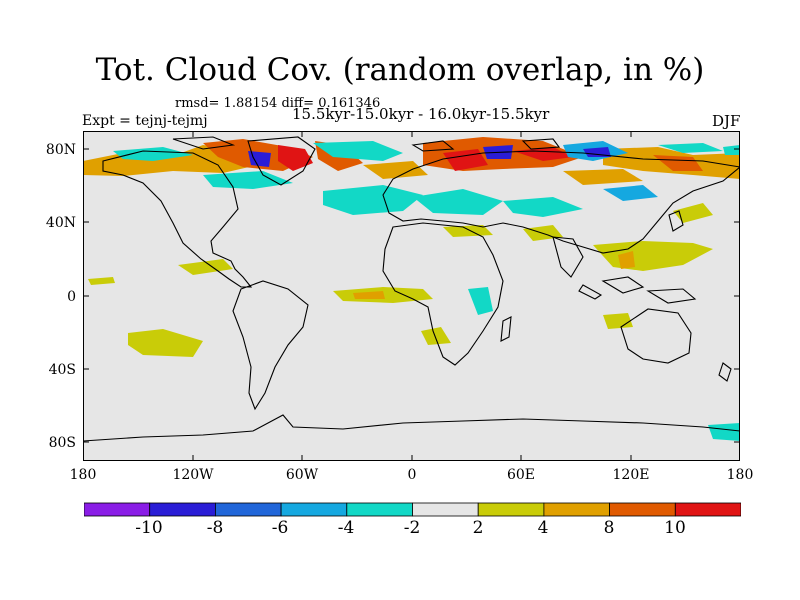  What do you see at coordinates (193, 475) in the screenshot?
I see `lon-tick-label: 120W` at bounding box center [193, 475].